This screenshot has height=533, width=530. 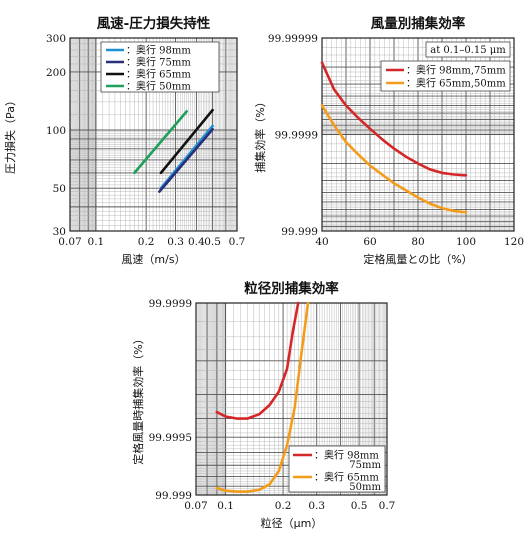 I want to click on chart-particle-size-x-axis-label: 粒径（μm）, so click(x=292, y=523).